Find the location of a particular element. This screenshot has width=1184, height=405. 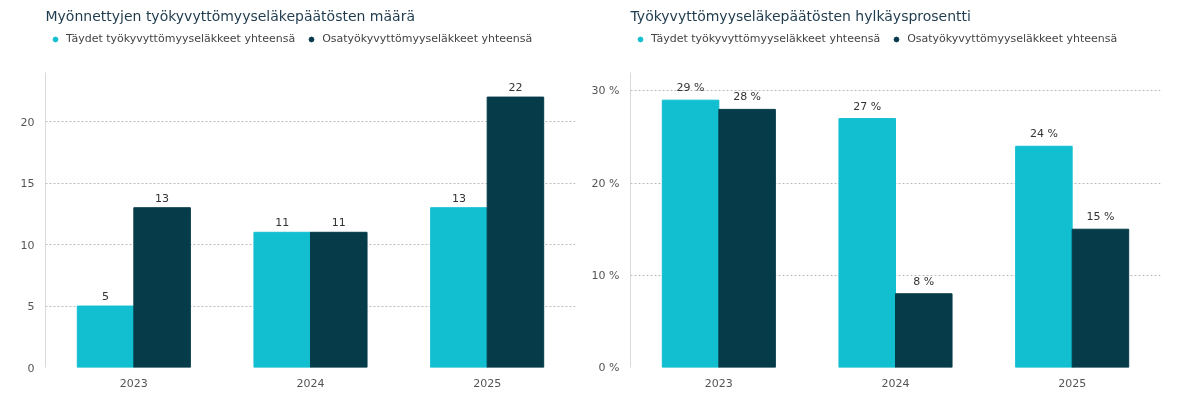

chart-title: Työkyvyttömyyseläkepäätösten hylkäysprosentti is located at coordinates (800, 15).